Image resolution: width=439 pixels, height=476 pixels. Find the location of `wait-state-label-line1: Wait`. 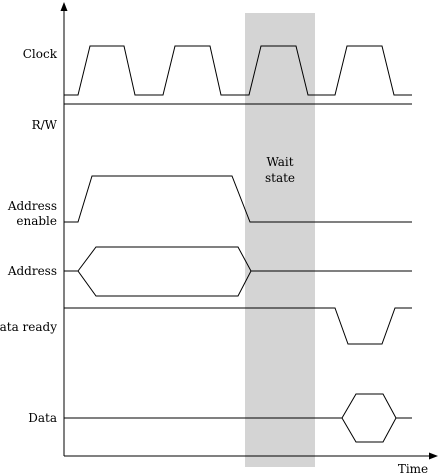

wait-state-label-line1: Wait is located at coordinates (279, 162).